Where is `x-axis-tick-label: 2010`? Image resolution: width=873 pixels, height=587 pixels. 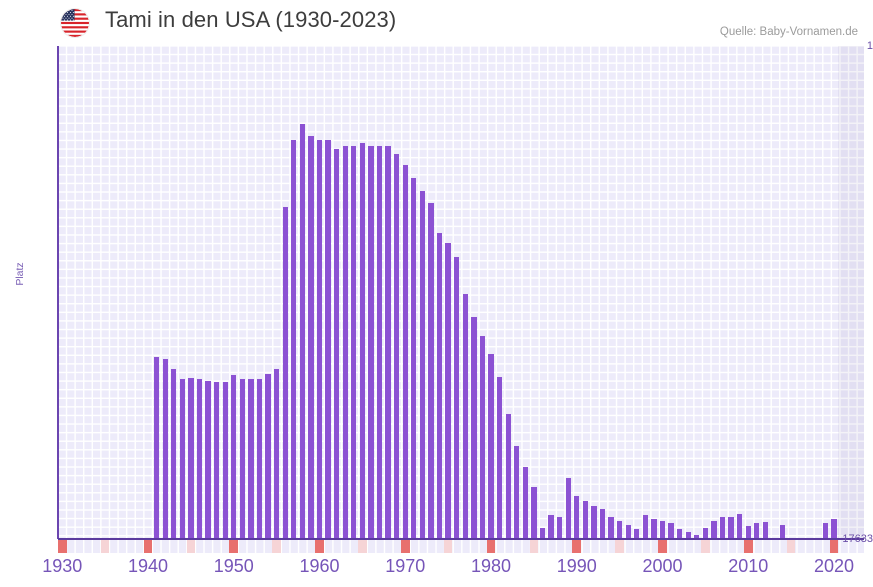
x-axis-tick-label: 2010 is located at coordinates (748, 566).